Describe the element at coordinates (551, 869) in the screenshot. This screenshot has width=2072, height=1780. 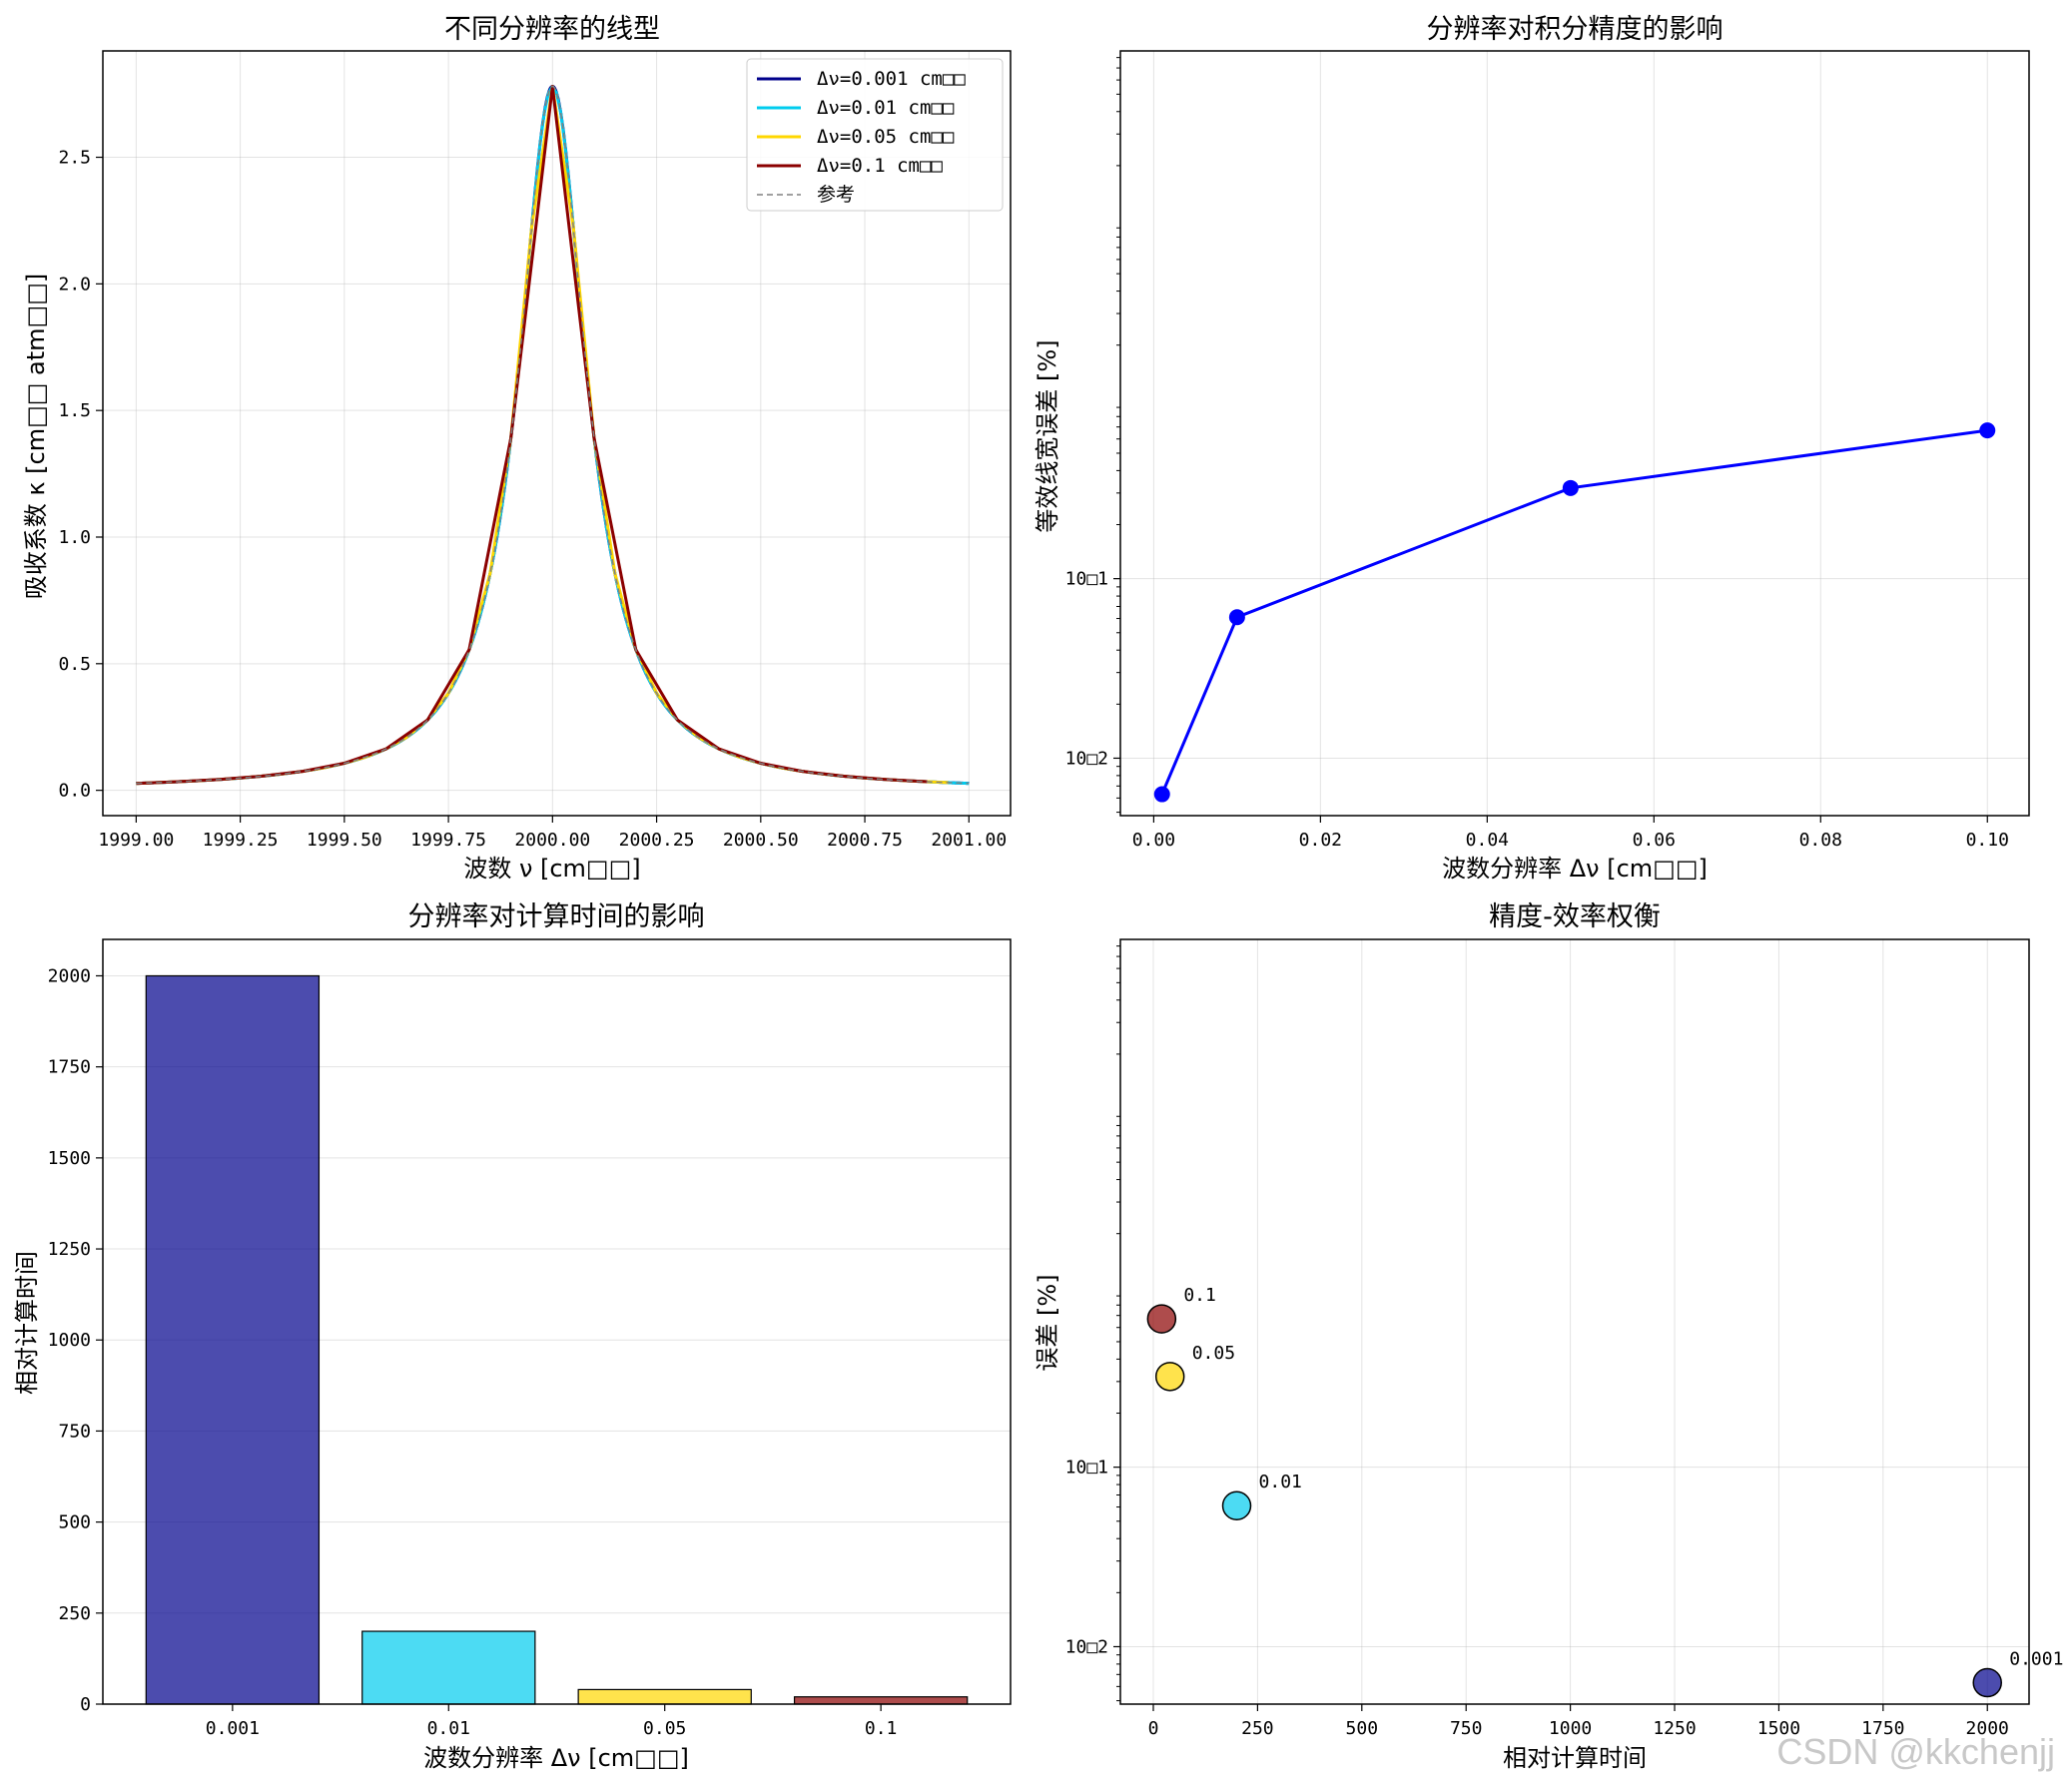
I see `x-axis-label: 波数 ν [cm□□]` at that location.